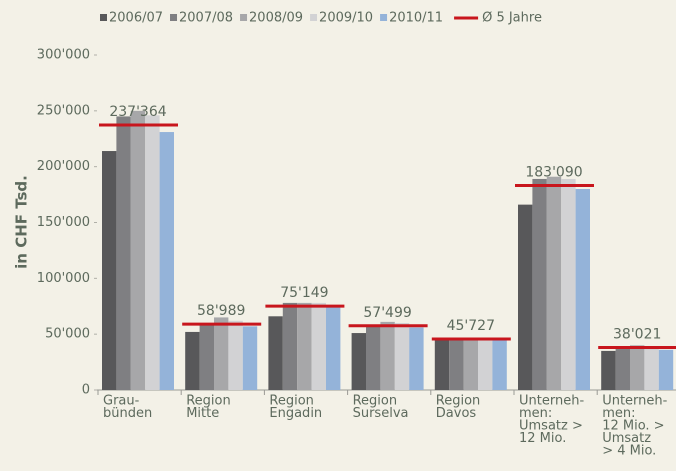 This screenshot has height=471, width=676. What do you see at coordinates (387, 313) in the screenshot?
I see `average-label: 57'499` at bounding box center [387, 313].